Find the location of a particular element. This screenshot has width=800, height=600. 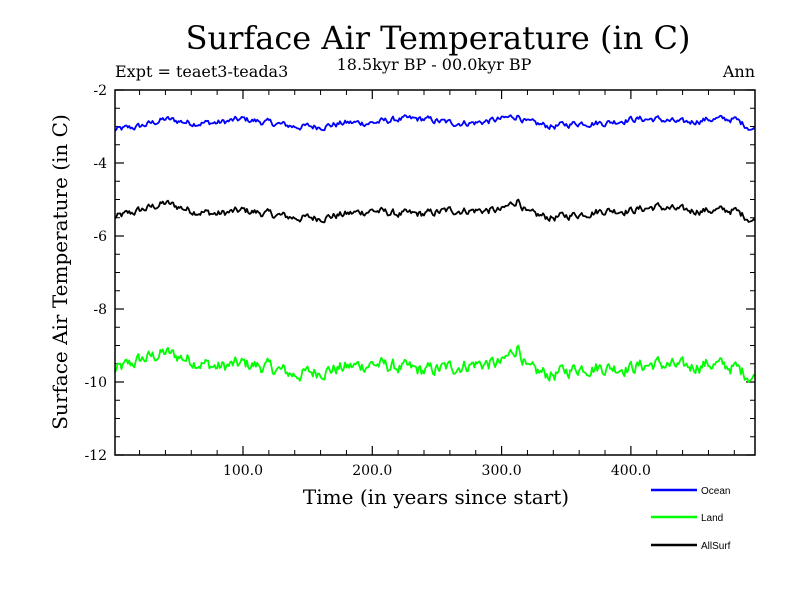

legend-label-ocean: Ocean is located at coordinates (715, 491).